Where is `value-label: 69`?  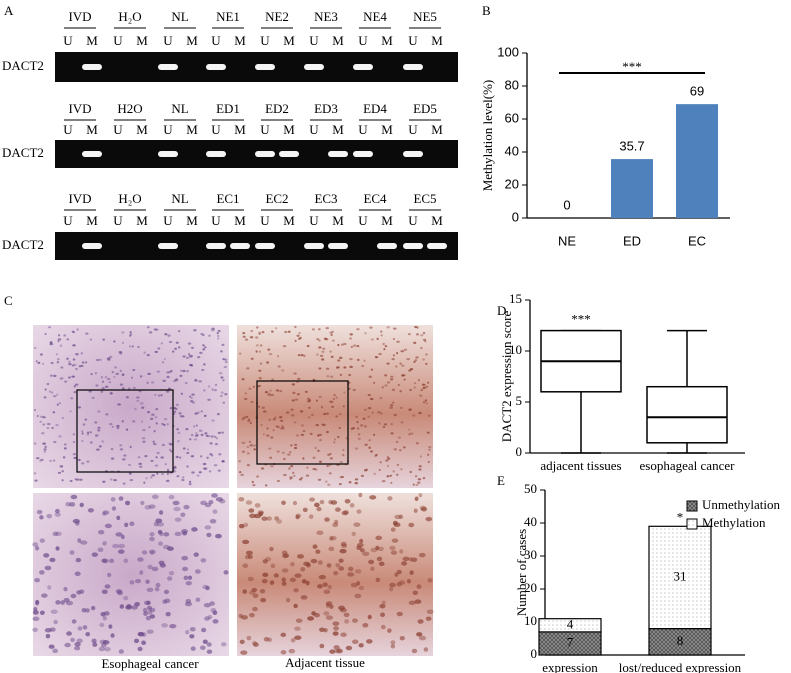 value-label: 69 is located at coordinates (697, 91).